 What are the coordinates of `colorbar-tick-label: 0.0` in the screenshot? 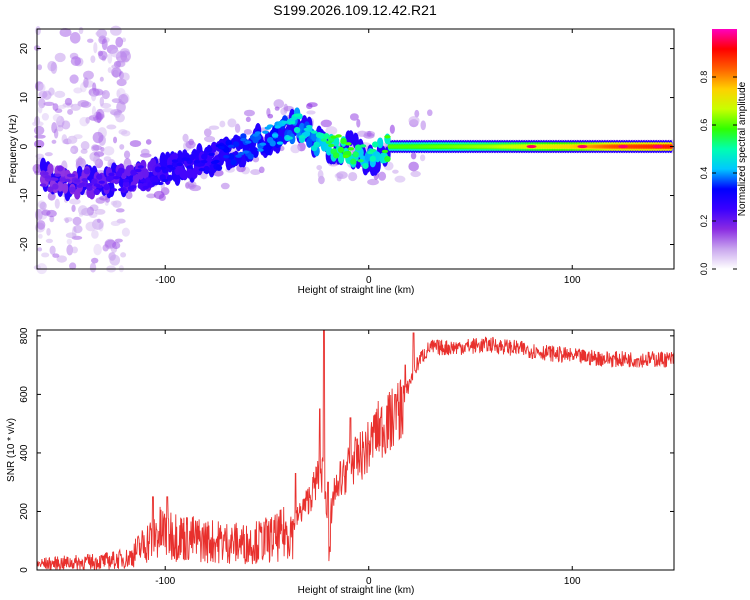 It's located at (704, 269).